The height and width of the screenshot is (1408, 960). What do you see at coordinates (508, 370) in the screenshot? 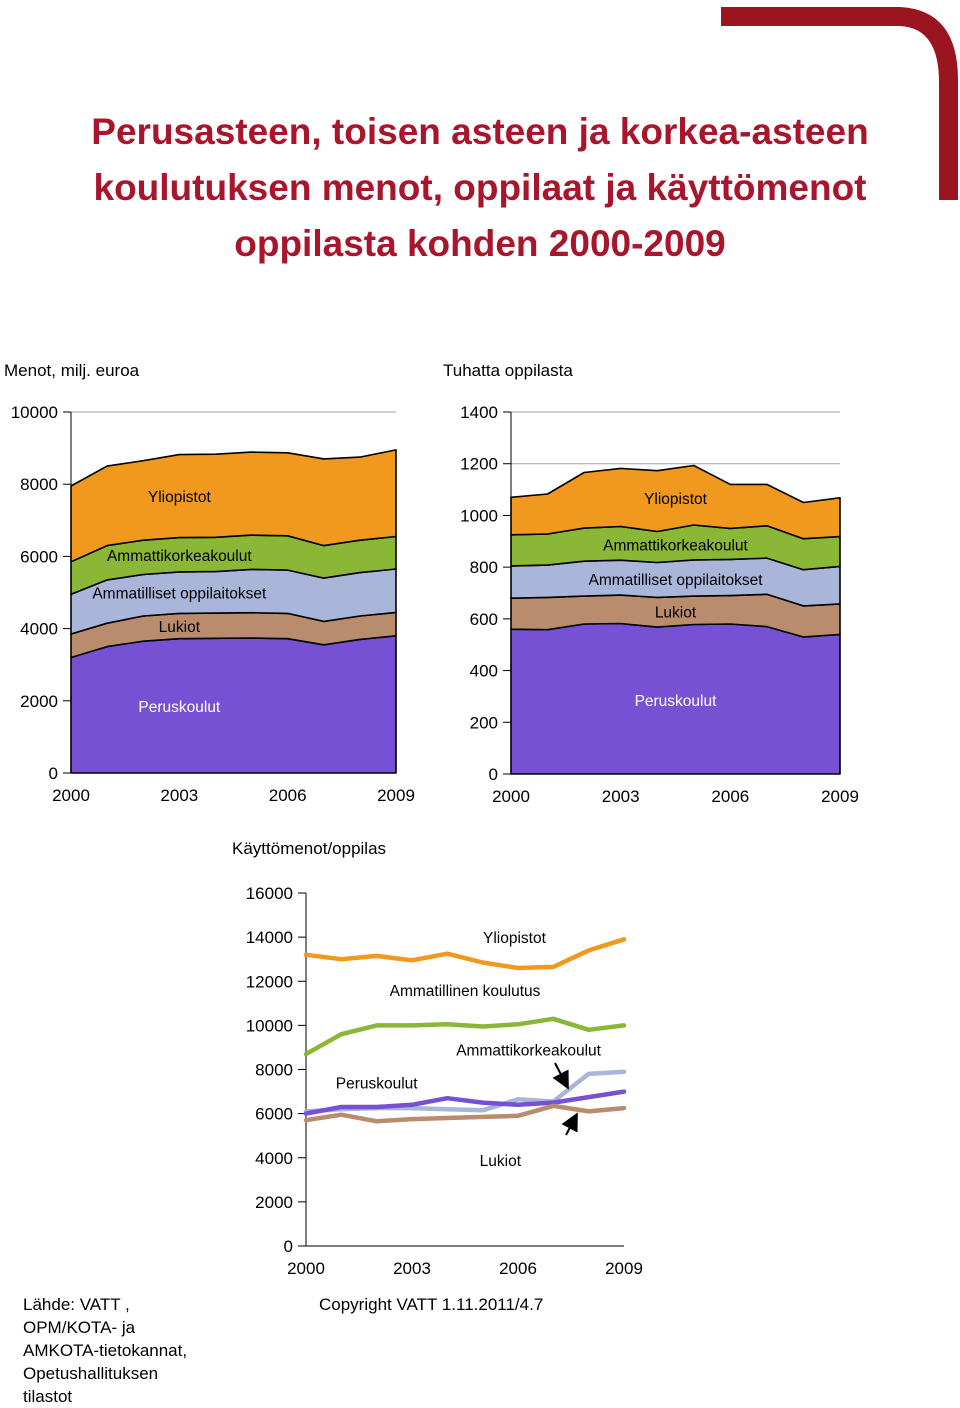
I see `chart-2-title: Tuhatta oppilasta` at bounding box center [508, 370].